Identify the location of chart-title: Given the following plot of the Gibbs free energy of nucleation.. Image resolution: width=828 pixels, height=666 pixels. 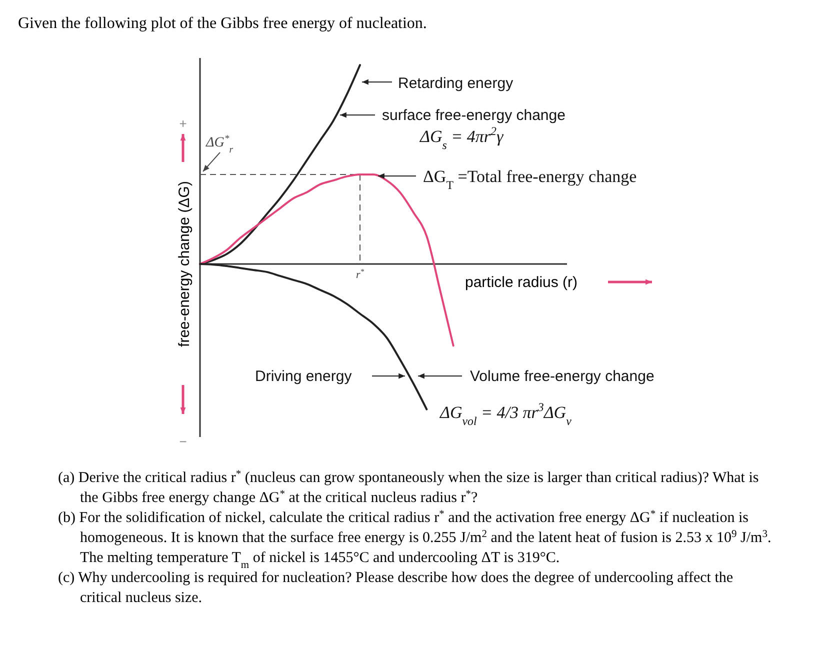
(222, 23).